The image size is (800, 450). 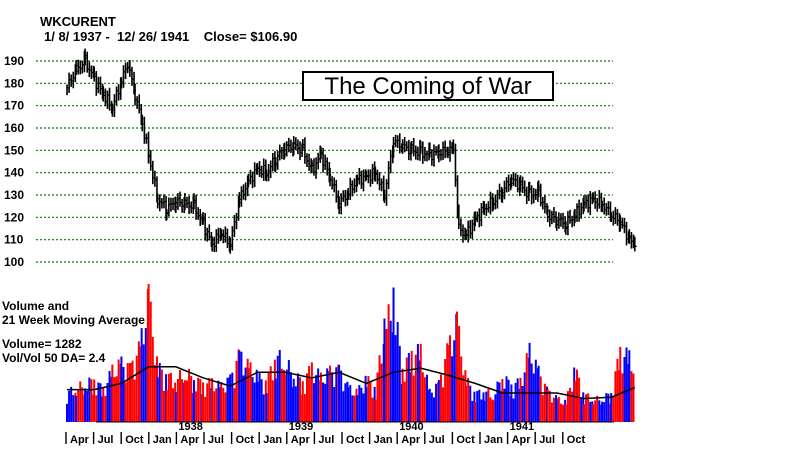 What do you see at coordinates (14, 150) in the screenshot?
I see `y-tick-label: 150` at bounding box center [14, 150].